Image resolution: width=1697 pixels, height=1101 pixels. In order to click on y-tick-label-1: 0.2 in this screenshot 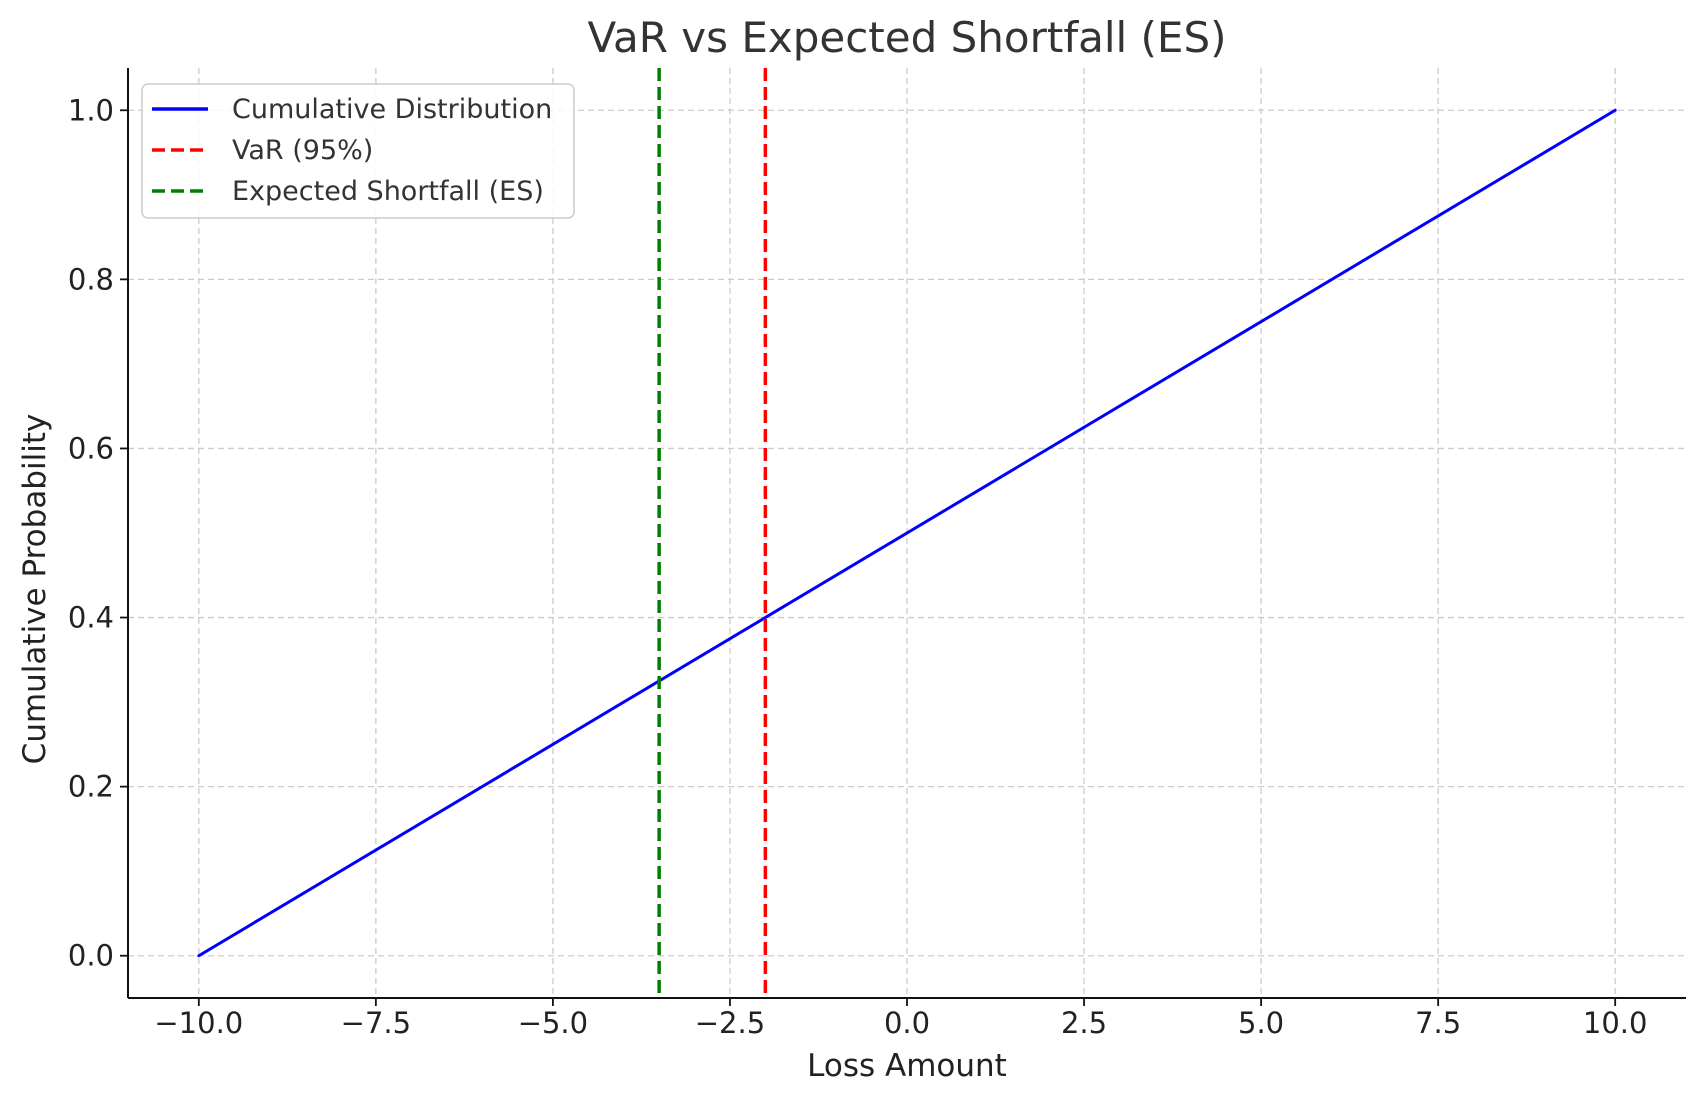, I will do `click(91, 787)`.